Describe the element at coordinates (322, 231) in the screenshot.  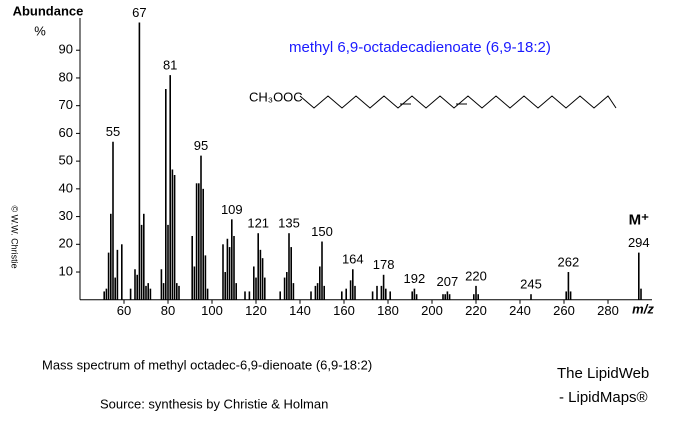
I see `peak-label: 150` at that location.